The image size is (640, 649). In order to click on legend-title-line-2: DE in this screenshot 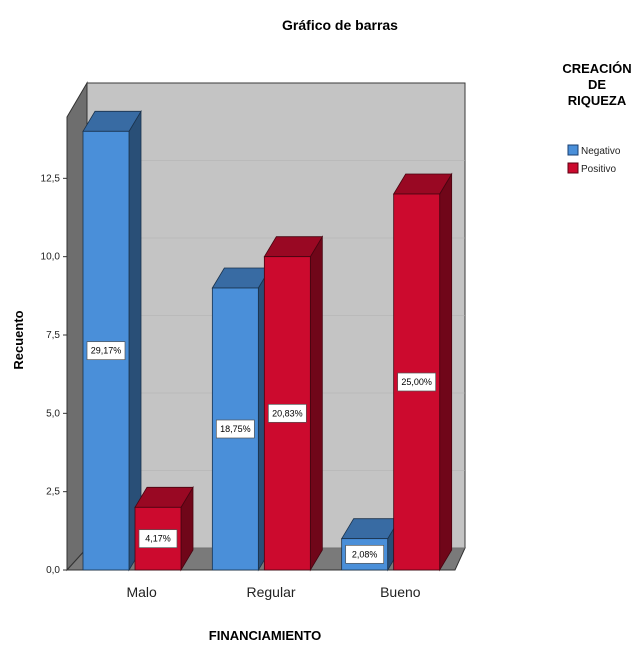, I will do `click(597, 84)`.